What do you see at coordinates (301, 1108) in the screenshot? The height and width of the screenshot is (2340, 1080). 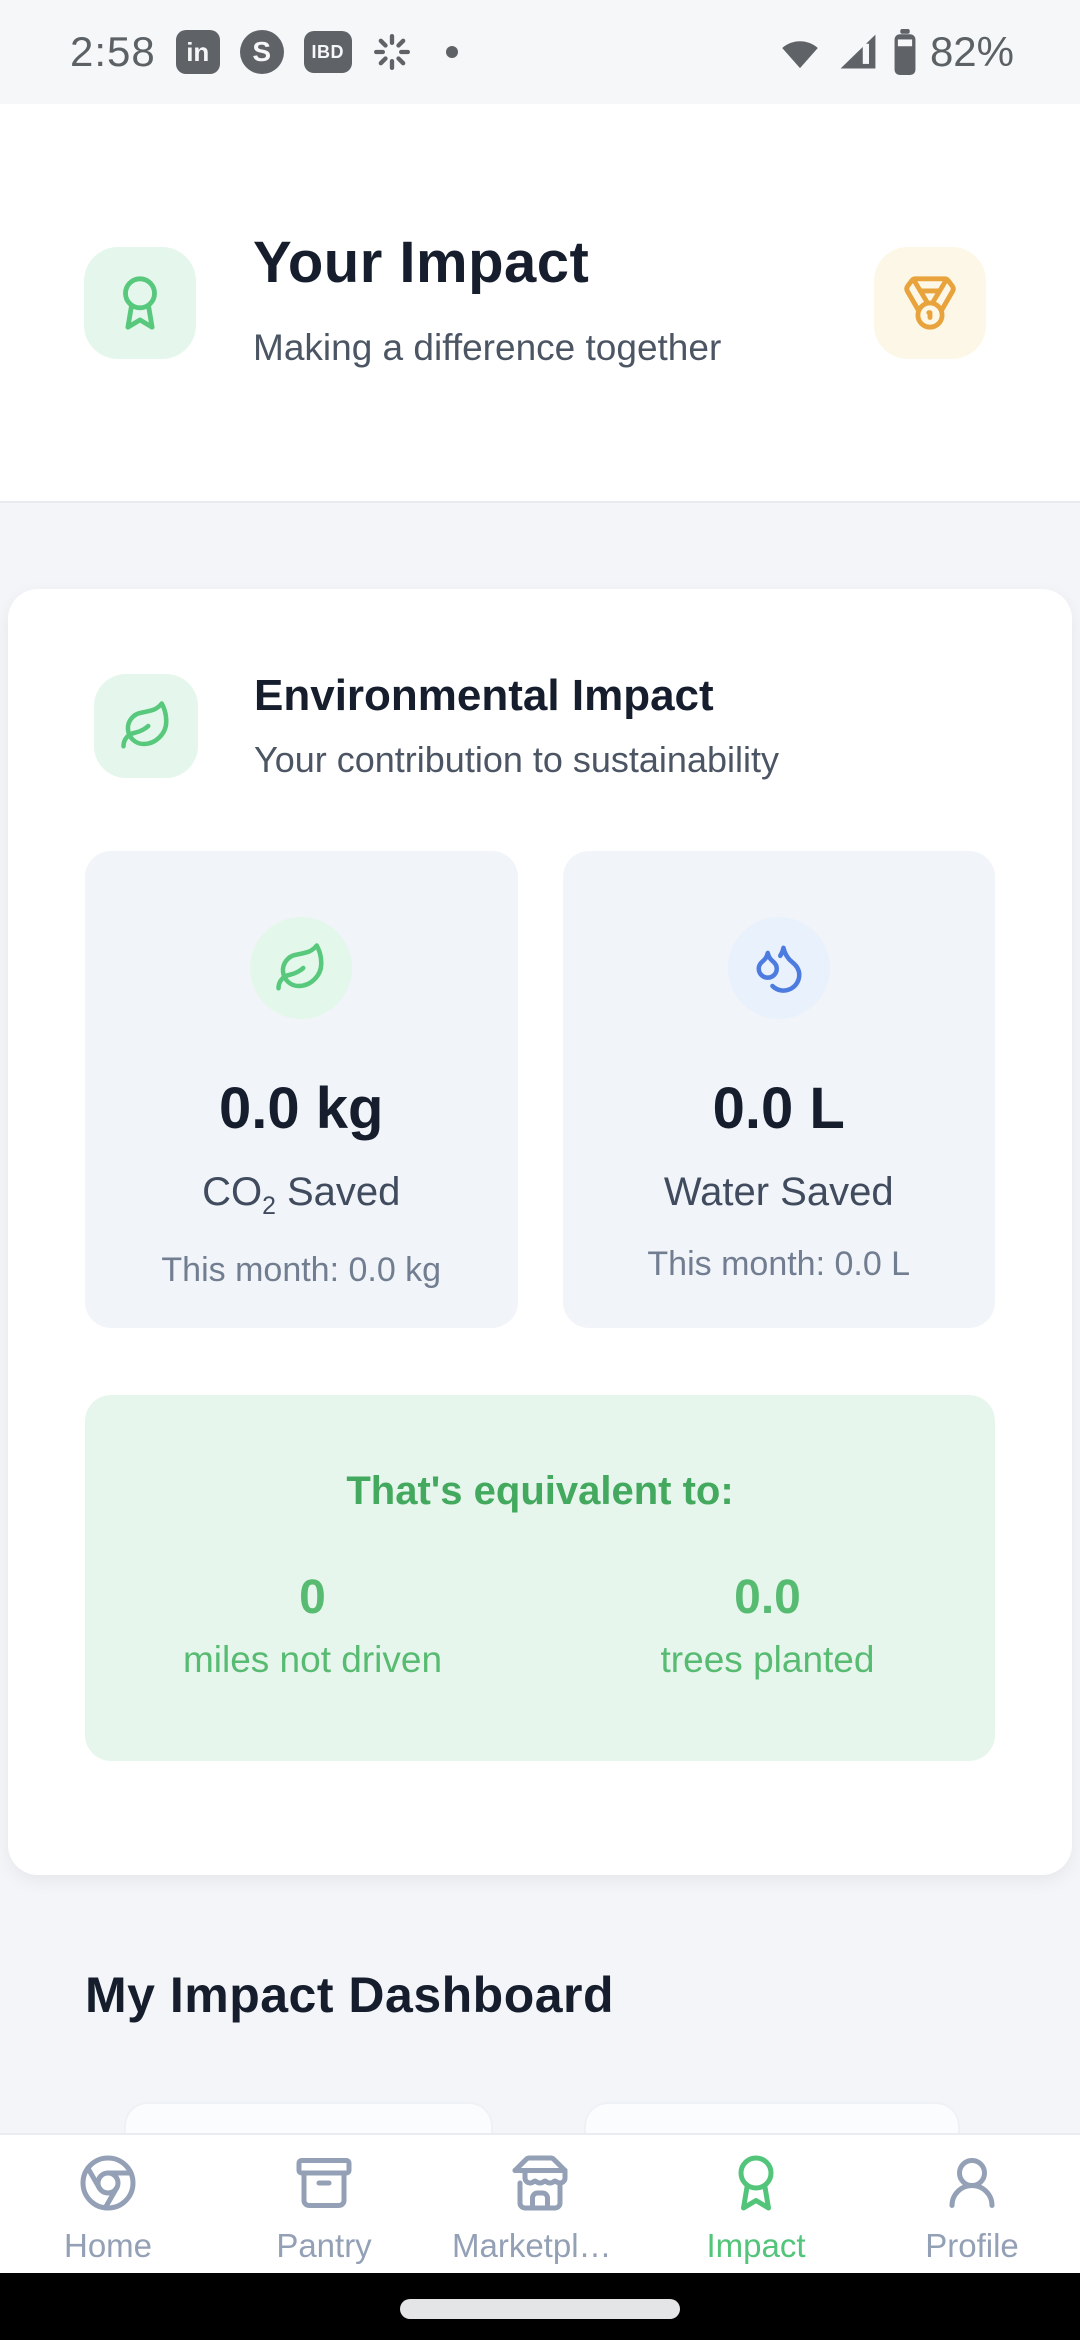 I see `co2-saved-value: 0.0 kg` at bounding box center [301, 1108].